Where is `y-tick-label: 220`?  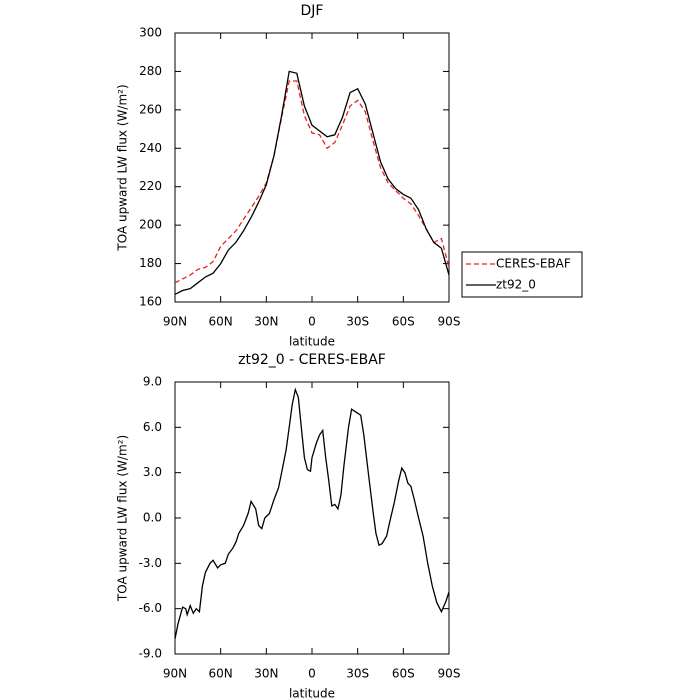
y-tick-label: 220 is located at coordinates (150, 186).